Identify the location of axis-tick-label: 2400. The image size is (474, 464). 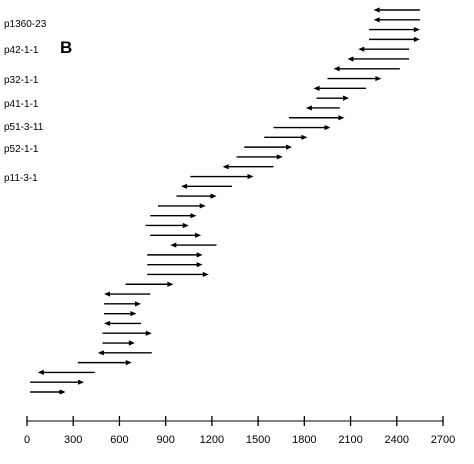
(397, 440).